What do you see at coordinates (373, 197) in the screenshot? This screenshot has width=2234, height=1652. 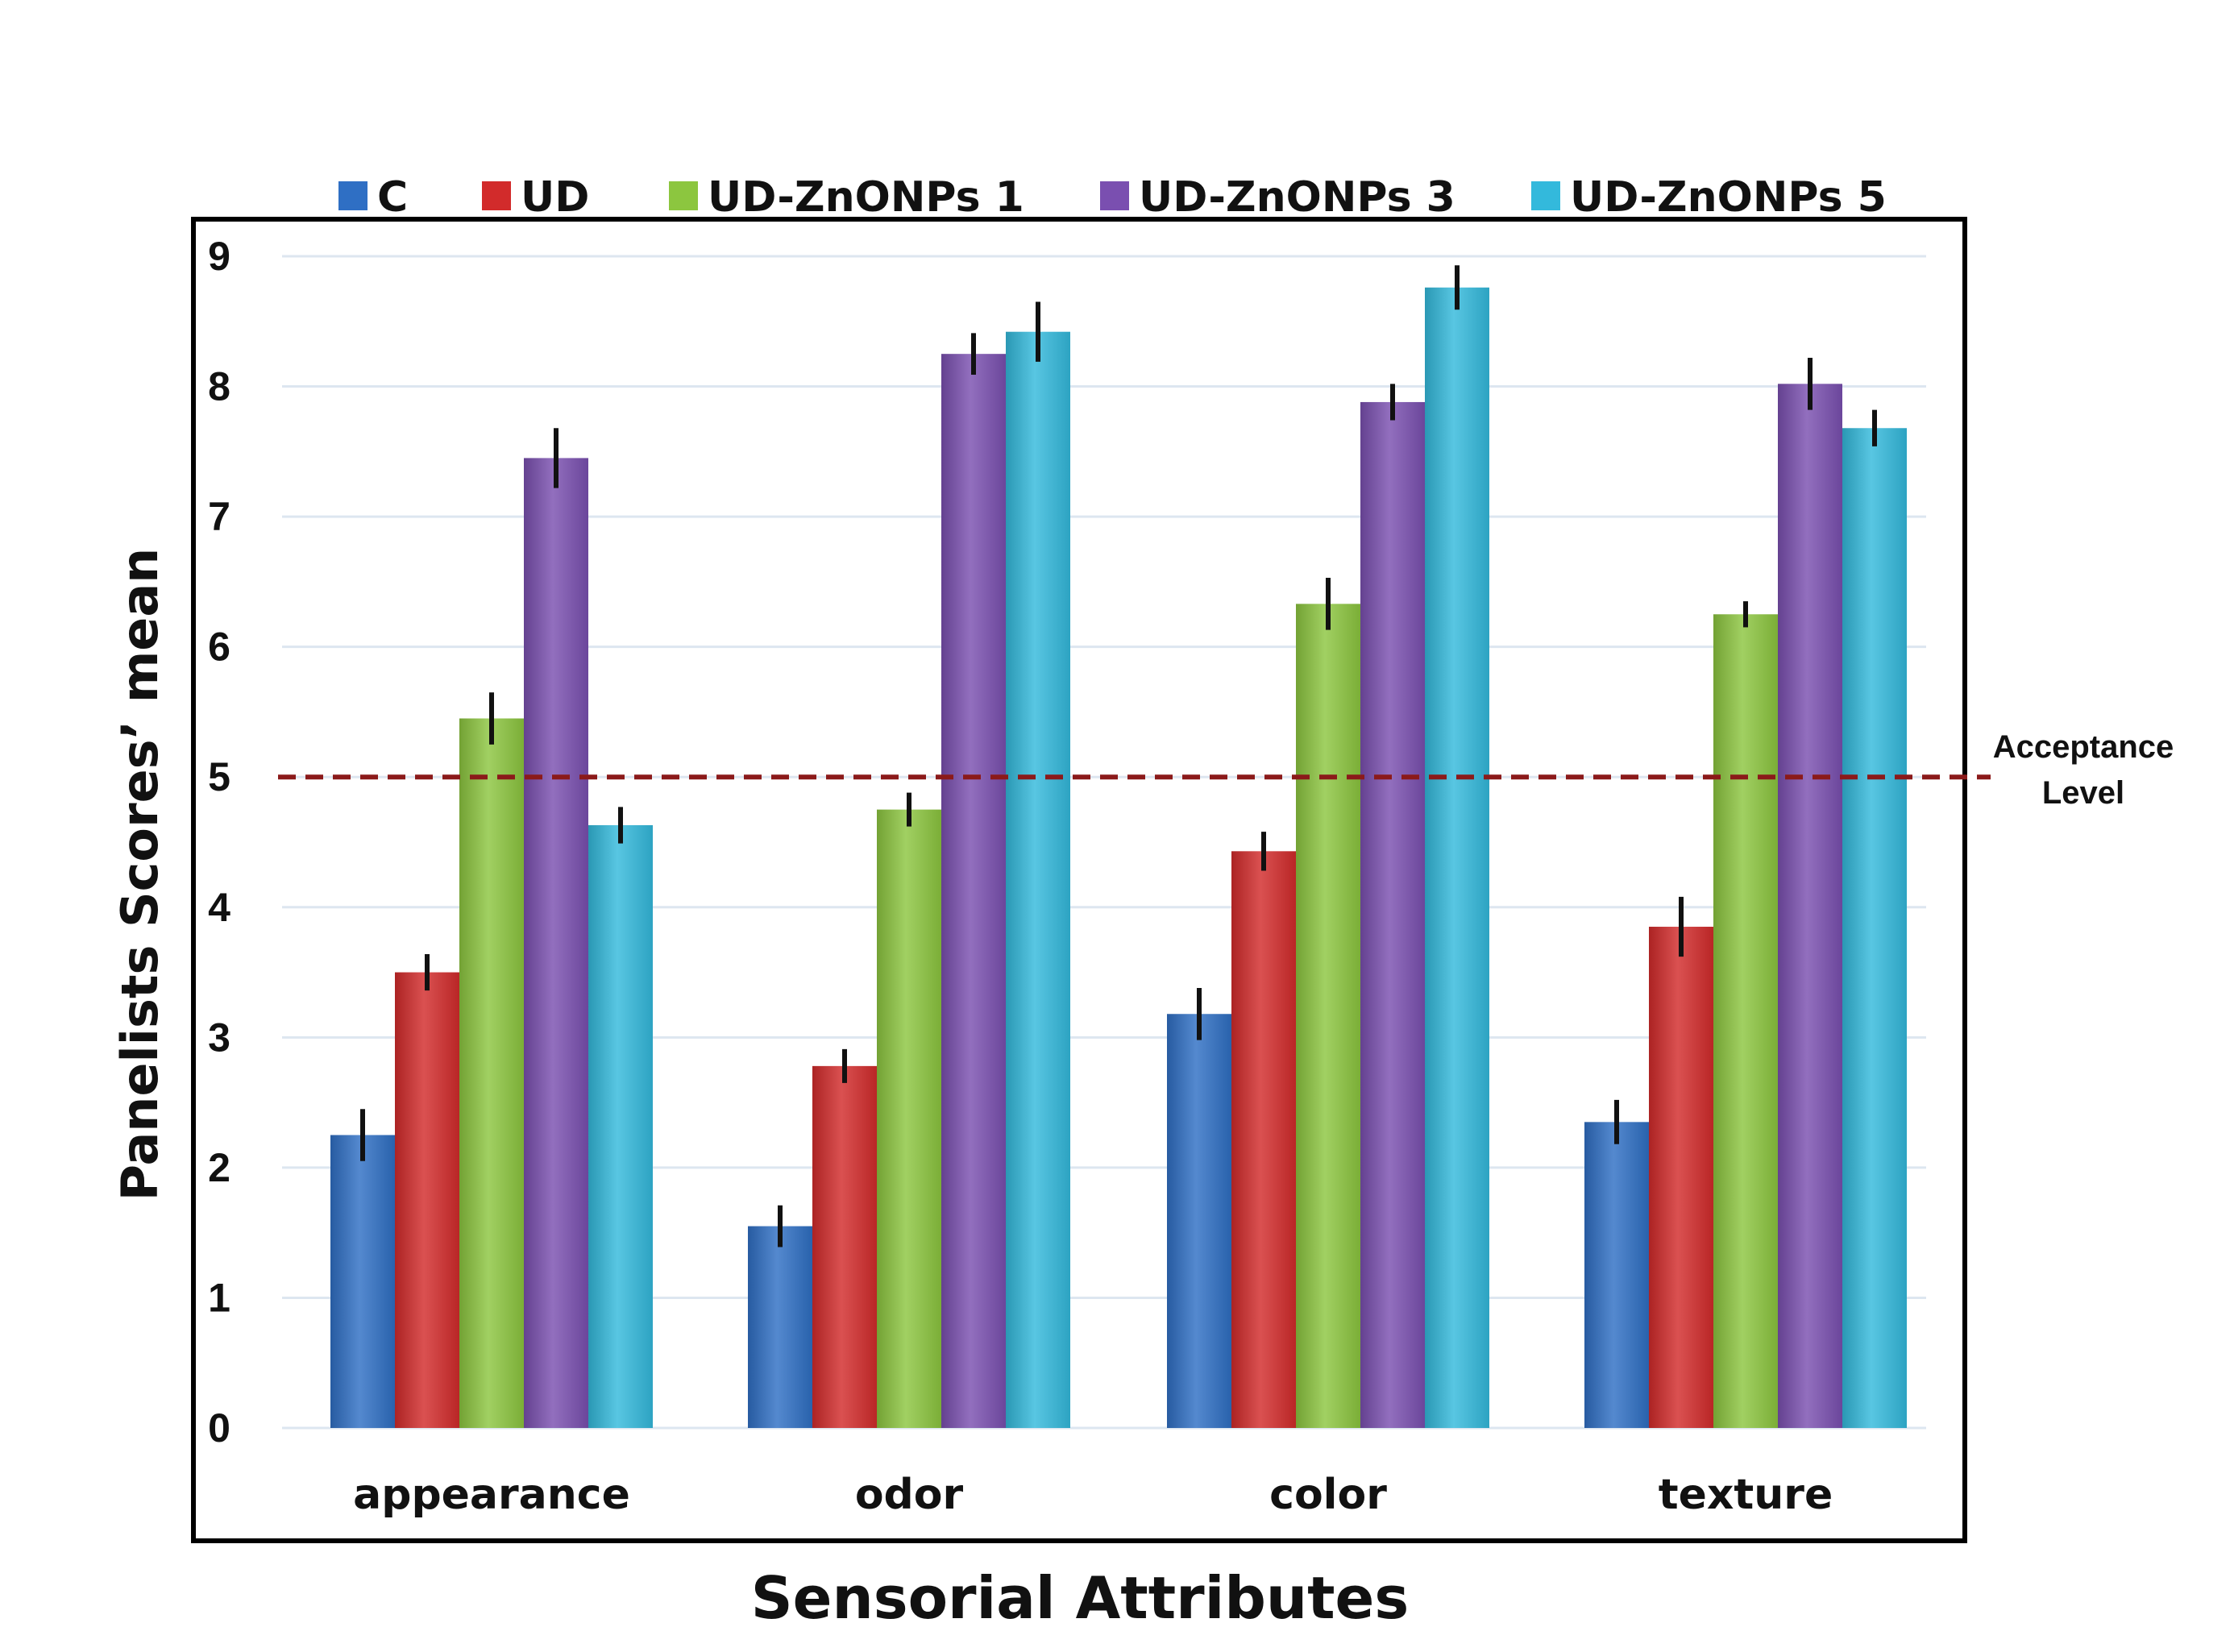 I see `legend-item: C` at bounding box center [373, 197].